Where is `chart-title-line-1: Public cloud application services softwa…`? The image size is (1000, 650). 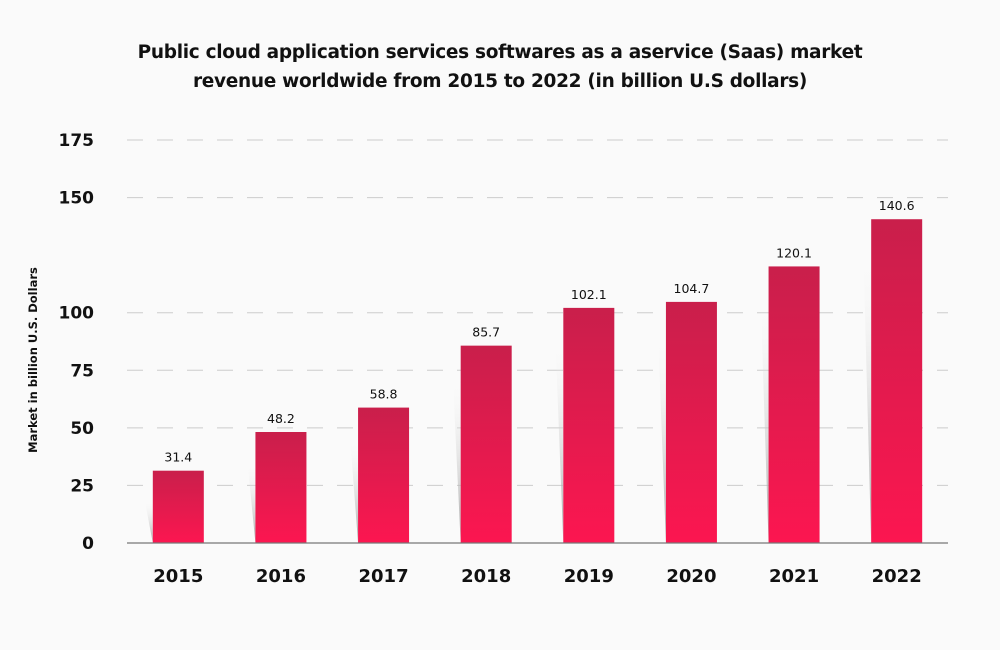 chart-title-line-1: Public cloud application services softwa… is located at coordinates (500, 52).